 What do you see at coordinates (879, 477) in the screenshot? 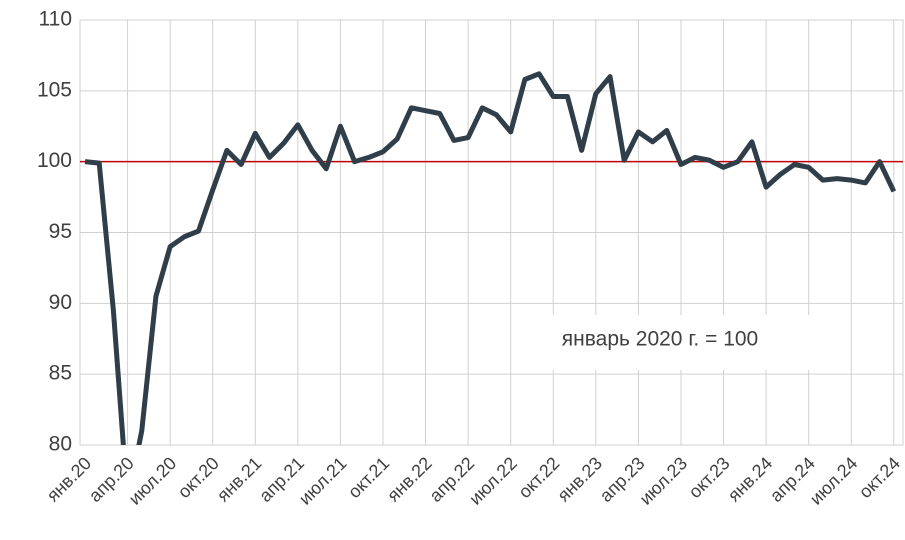
I see `x-tick-label: окт.24` at bounding box center [879, 477].